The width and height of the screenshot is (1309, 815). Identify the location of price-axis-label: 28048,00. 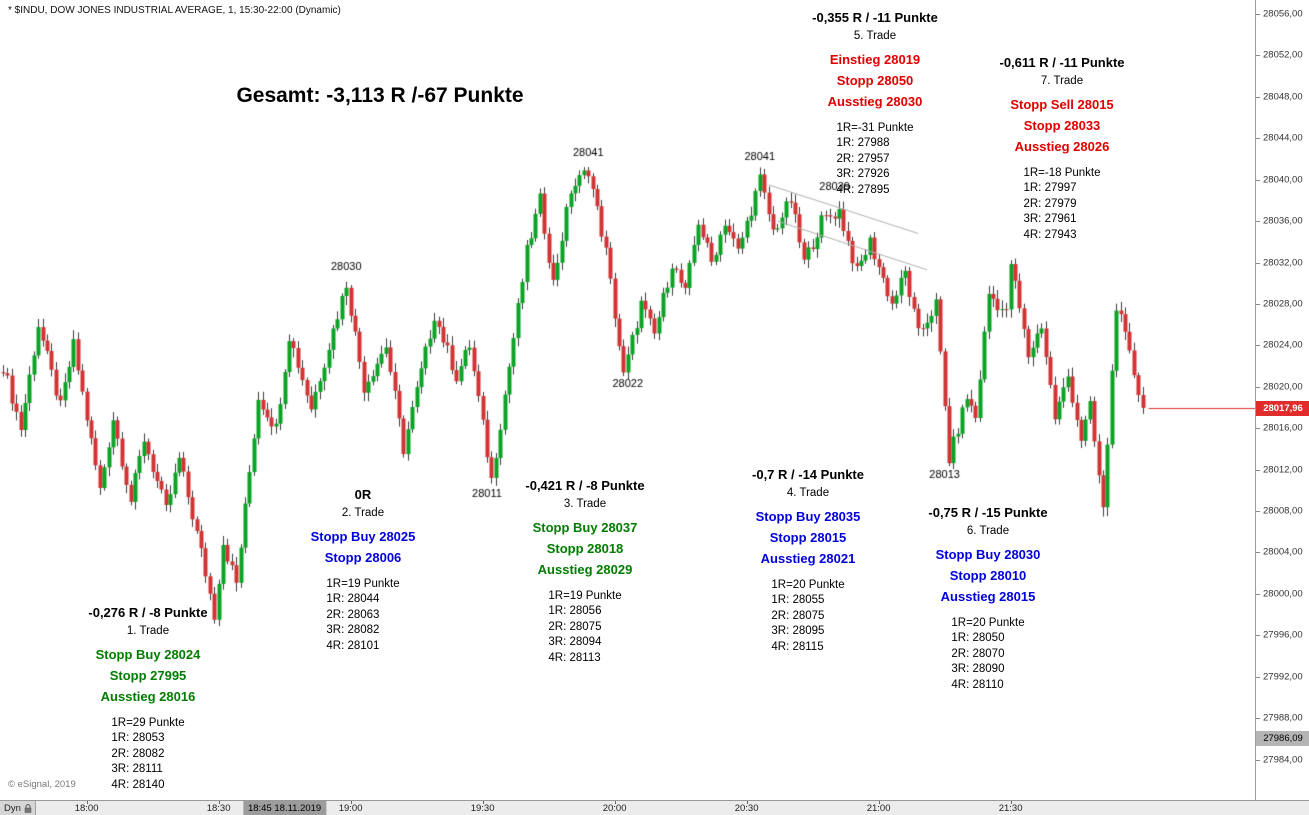
(1283, 97).